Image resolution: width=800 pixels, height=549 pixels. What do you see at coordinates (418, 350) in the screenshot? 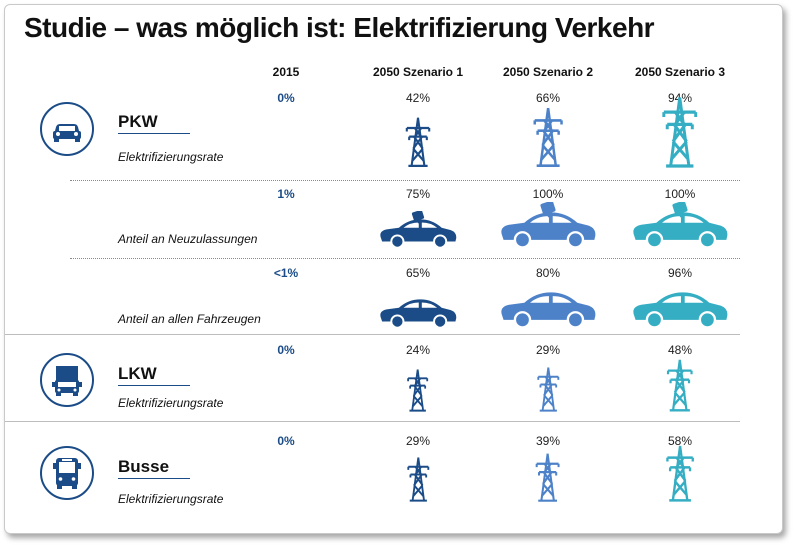
I see `value-lkw-rate-s1: 24%` at bounding box center [418, 350].